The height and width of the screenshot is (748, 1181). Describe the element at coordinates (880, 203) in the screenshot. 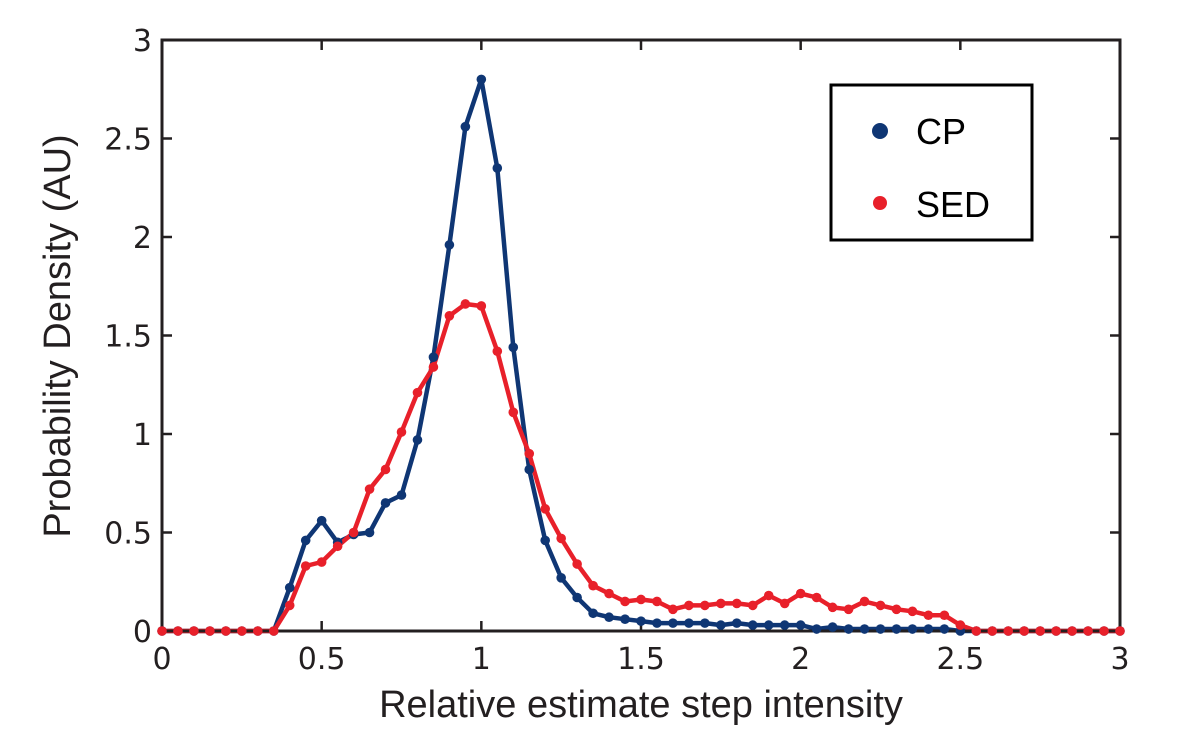

I see `legend-marker-sed` at that location.